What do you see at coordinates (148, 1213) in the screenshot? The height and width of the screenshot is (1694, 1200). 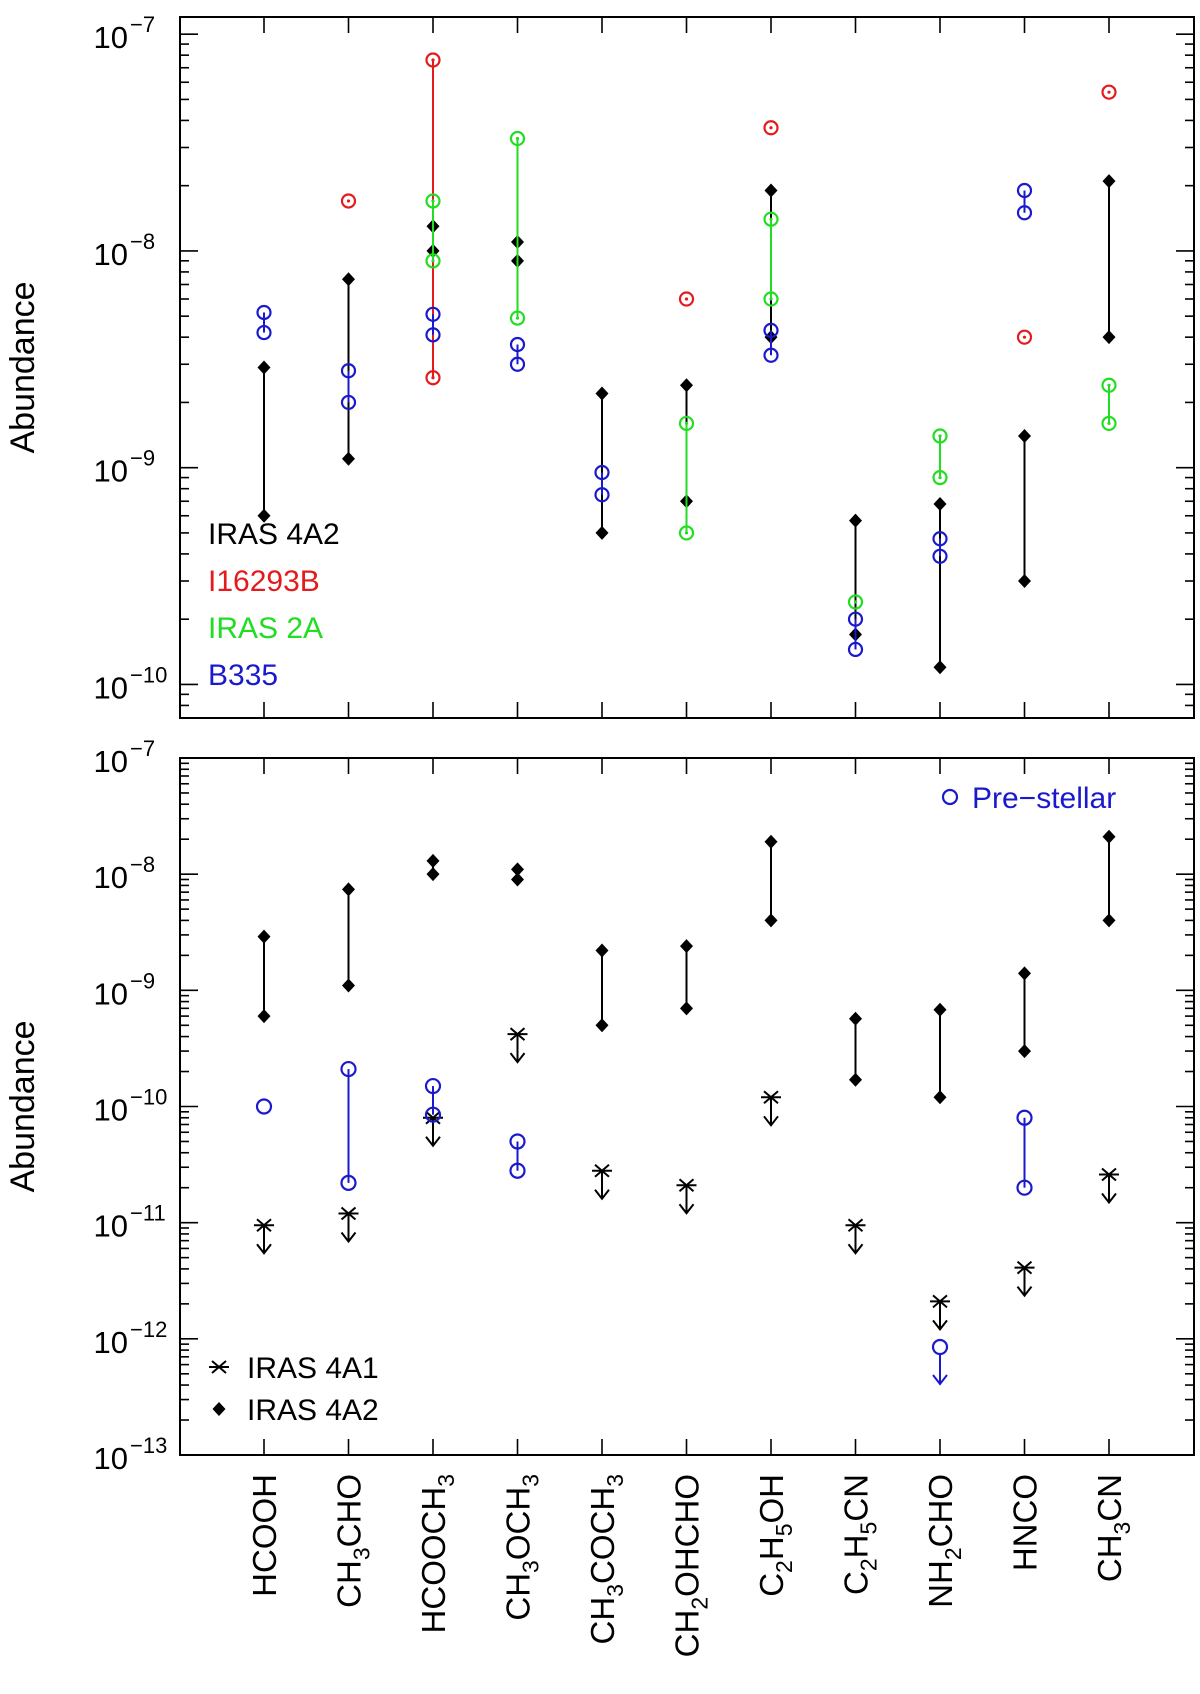 I see `y-tick-exponent: −11` at bounding box center [148, 1213].